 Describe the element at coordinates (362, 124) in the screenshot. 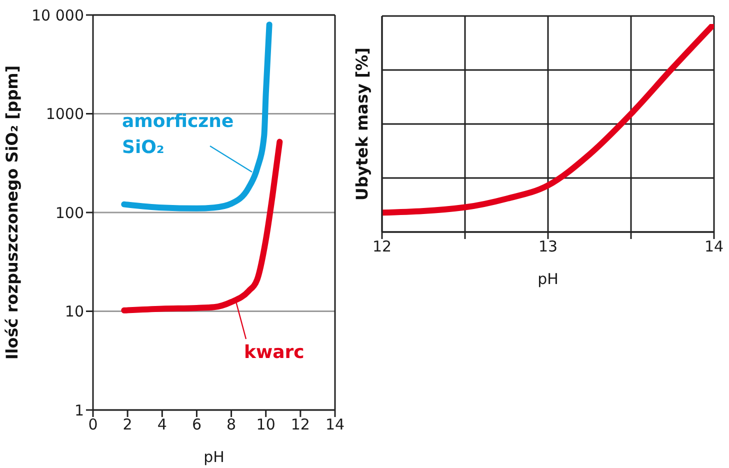

I see `y-axis-title: Ubytek masy [%]` at that location.